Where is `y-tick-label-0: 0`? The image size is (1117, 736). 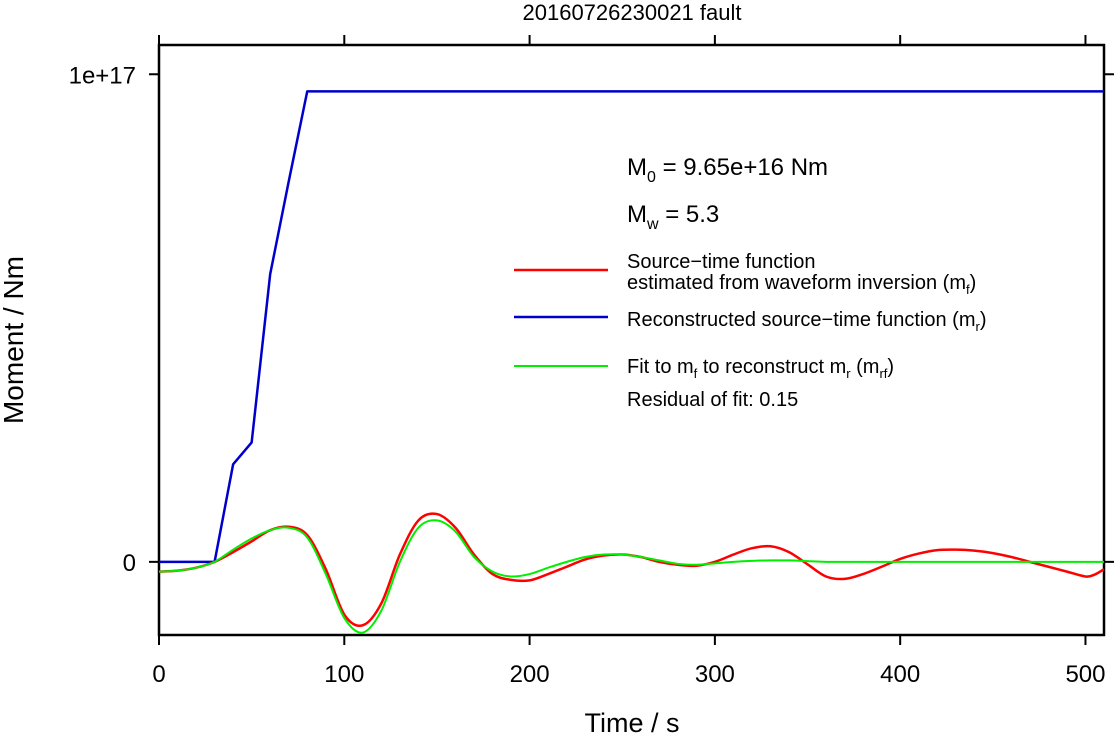
y-tick-label-0: 0 is located at coordinates (129, 563).